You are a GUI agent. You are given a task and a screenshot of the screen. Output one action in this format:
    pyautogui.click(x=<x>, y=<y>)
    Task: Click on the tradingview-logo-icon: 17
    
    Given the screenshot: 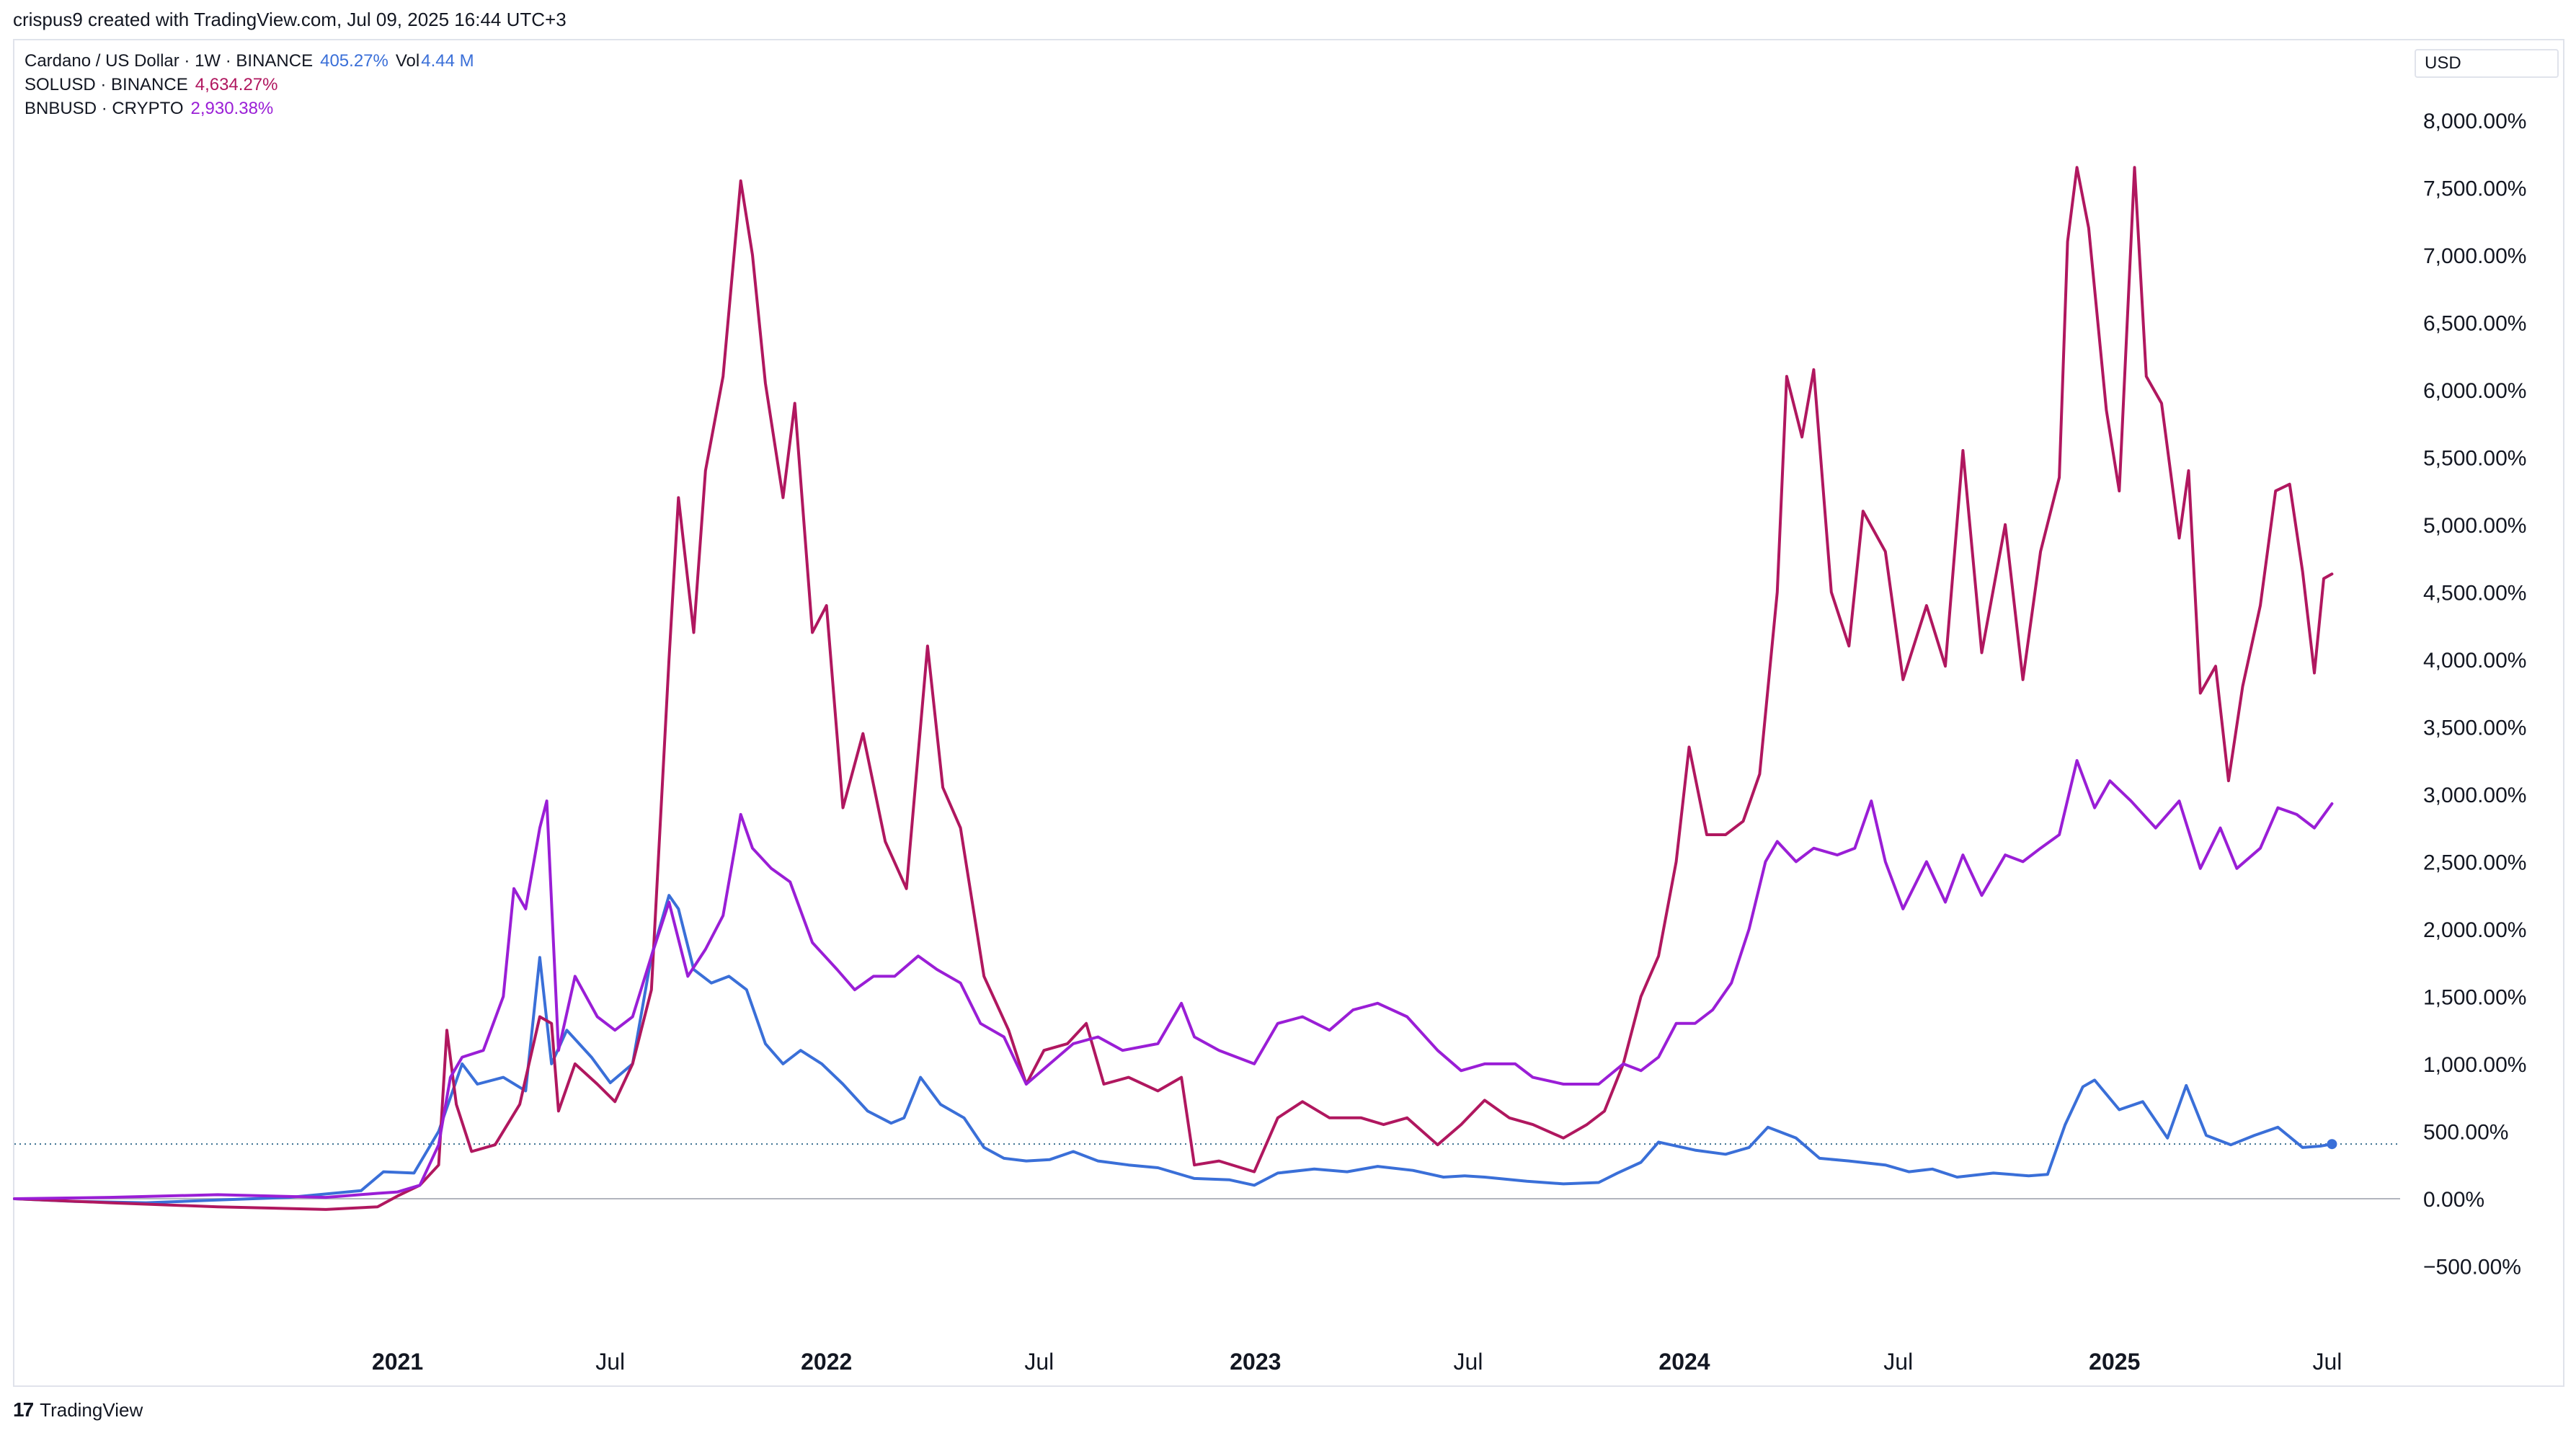 What is the action you would take?
    pyautogui.click(x=23, y=1409)
    